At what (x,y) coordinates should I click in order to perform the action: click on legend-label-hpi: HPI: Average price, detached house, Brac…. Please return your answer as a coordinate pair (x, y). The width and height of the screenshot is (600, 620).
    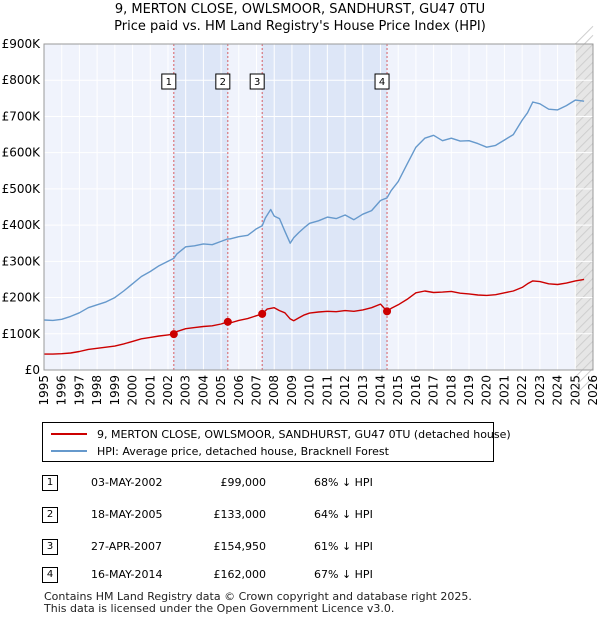
    Looking at the image, I should click on (243, 451).